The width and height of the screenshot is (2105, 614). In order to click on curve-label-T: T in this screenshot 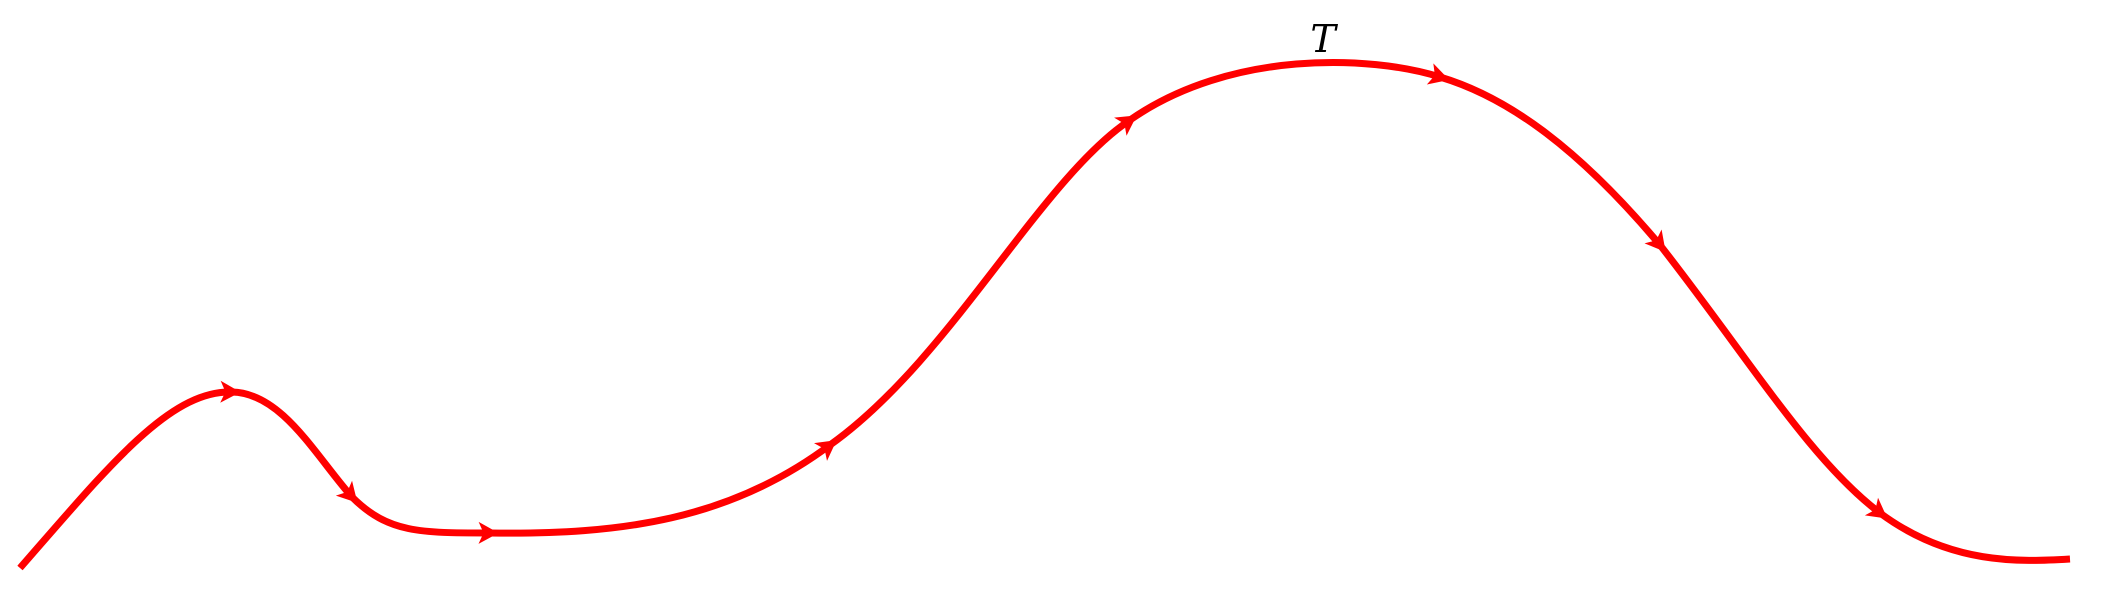, I will do `click(1324, 39)`.